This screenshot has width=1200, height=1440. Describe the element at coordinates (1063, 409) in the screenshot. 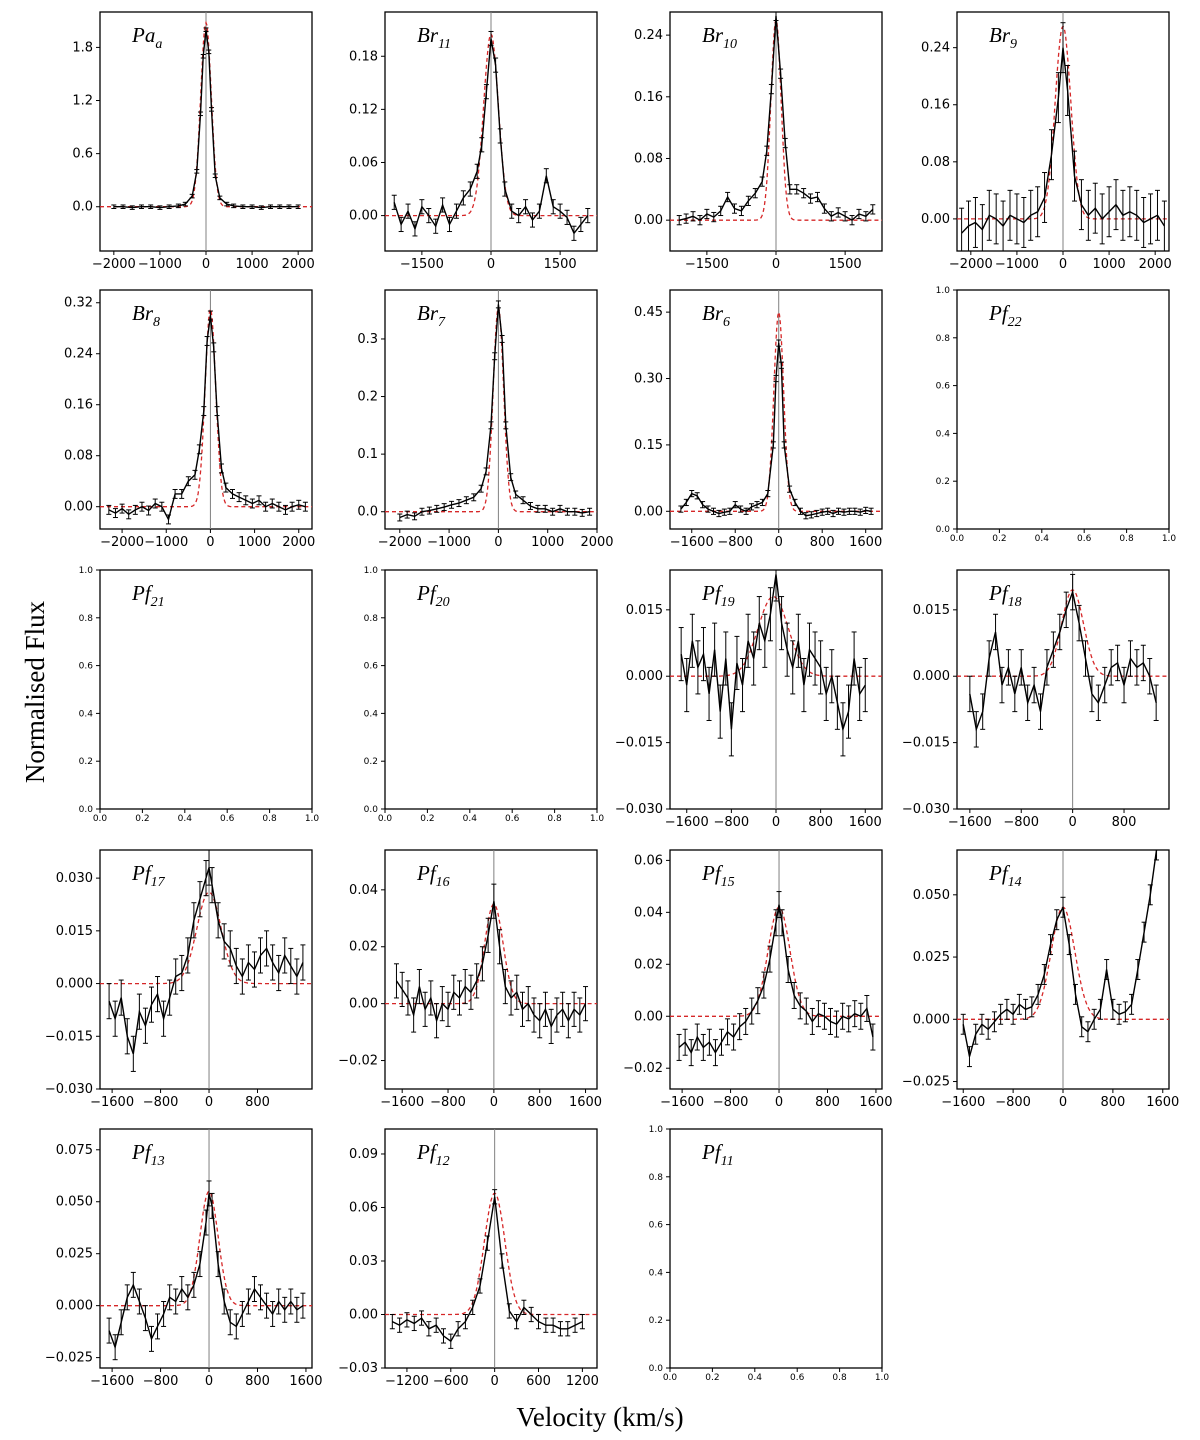

I see `axes-frame` at that location.